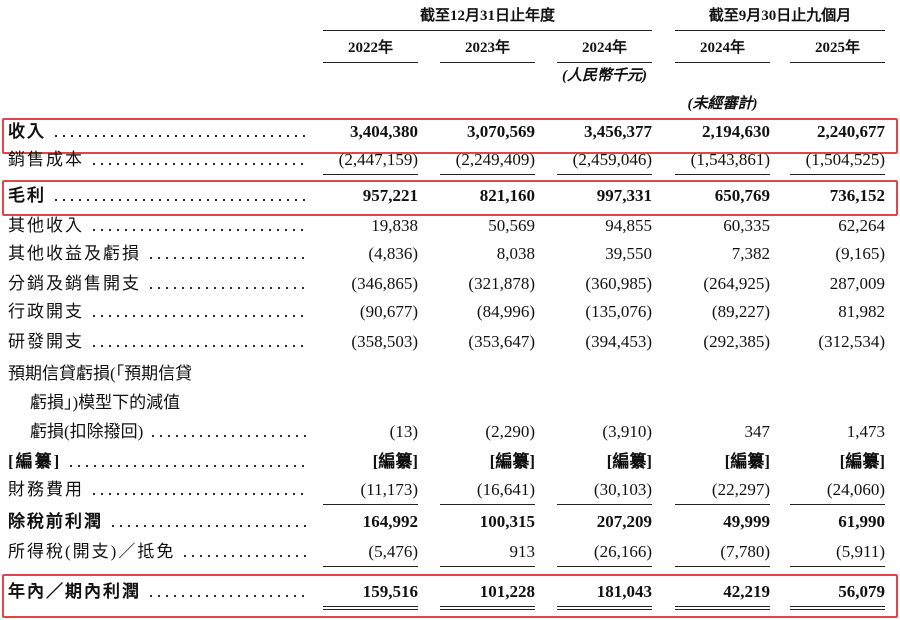 The width and height of the screenshot is (900, 620). What do you see at coordinates (736, 283) in the screenshot?
I see `cell-value: (264,925)` at bounding box center [736, 283].